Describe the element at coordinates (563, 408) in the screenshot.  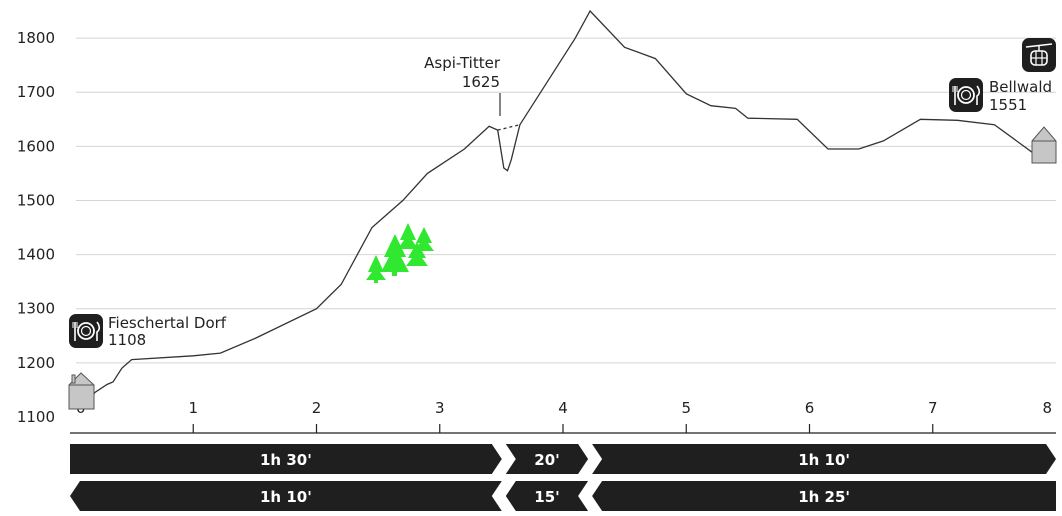
I see `x-tick-label: 4` at that location.